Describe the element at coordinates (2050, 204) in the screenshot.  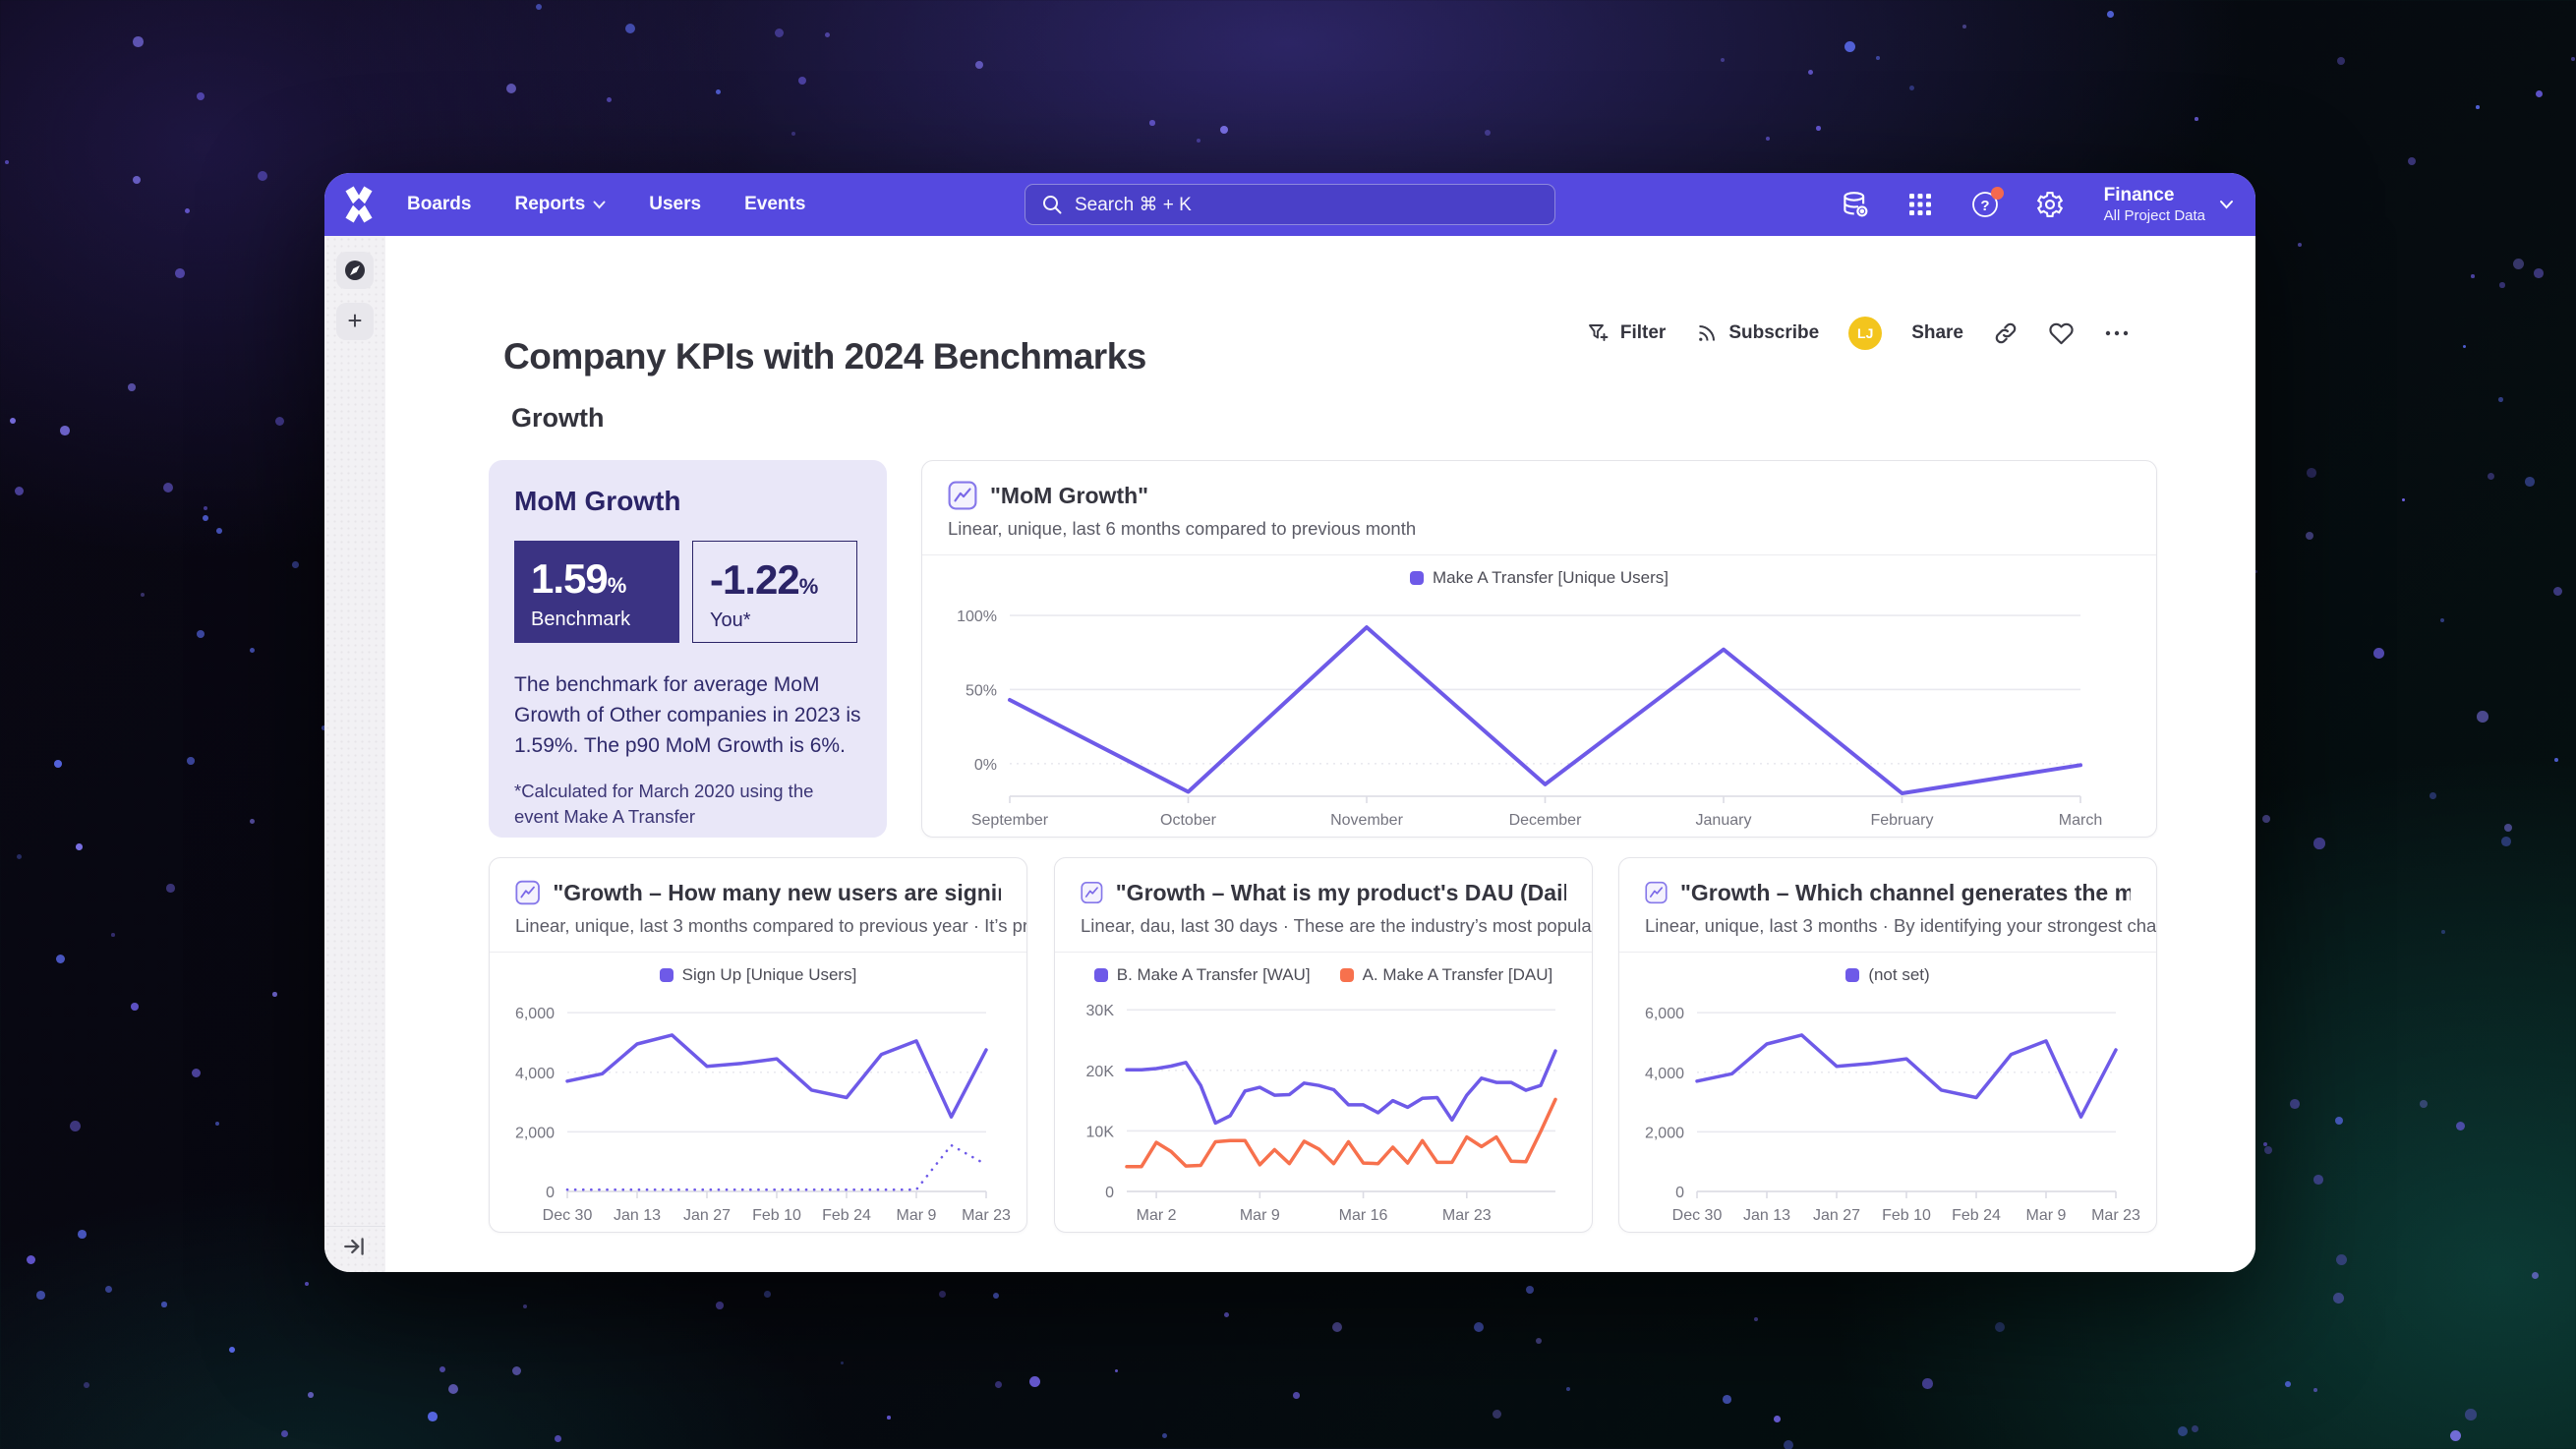
I see `settings-gear-icon` at that location.